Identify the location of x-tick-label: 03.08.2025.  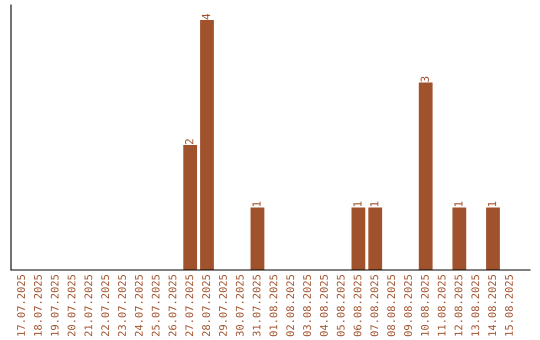
(307, 305).